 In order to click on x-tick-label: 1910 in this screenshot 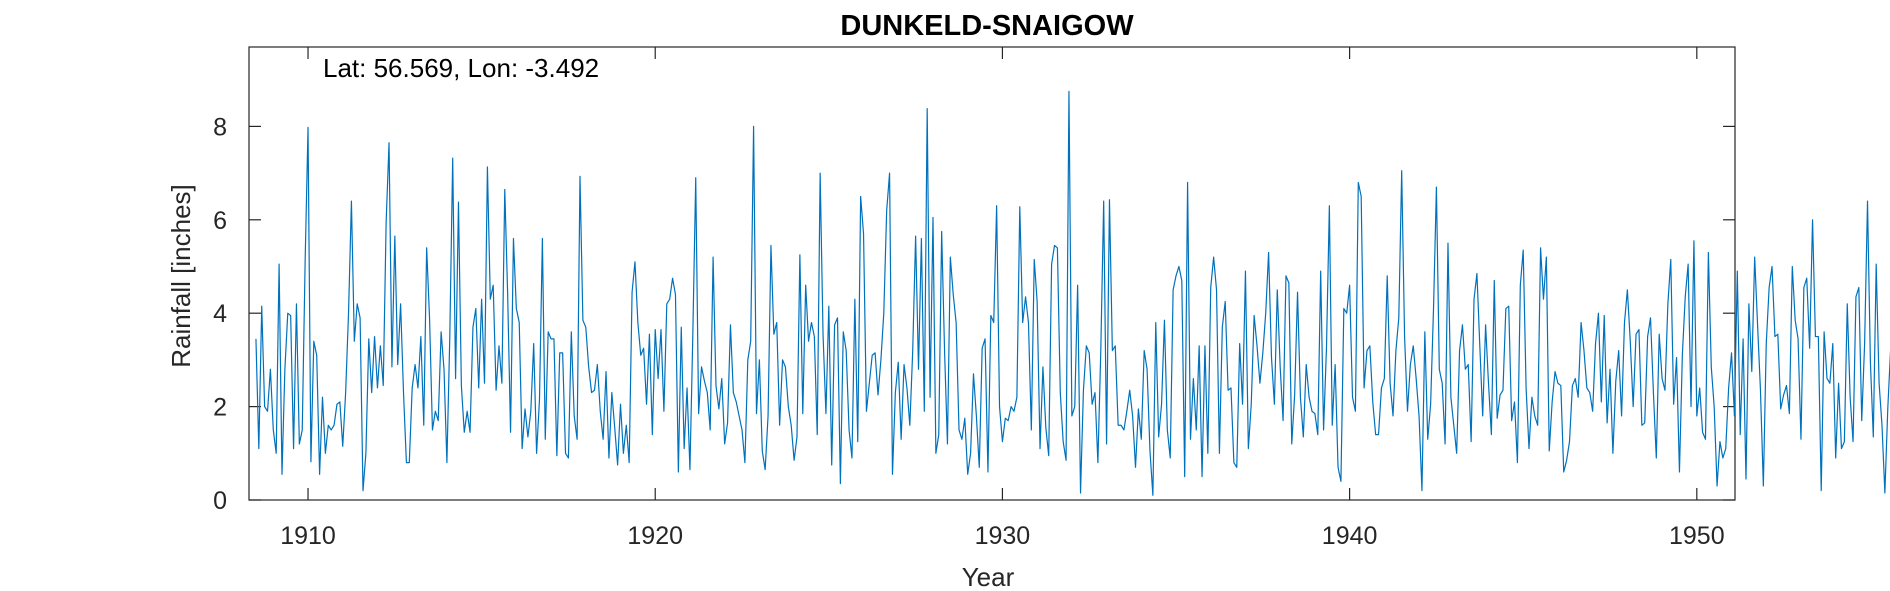, I will do `click(308, 536)`.